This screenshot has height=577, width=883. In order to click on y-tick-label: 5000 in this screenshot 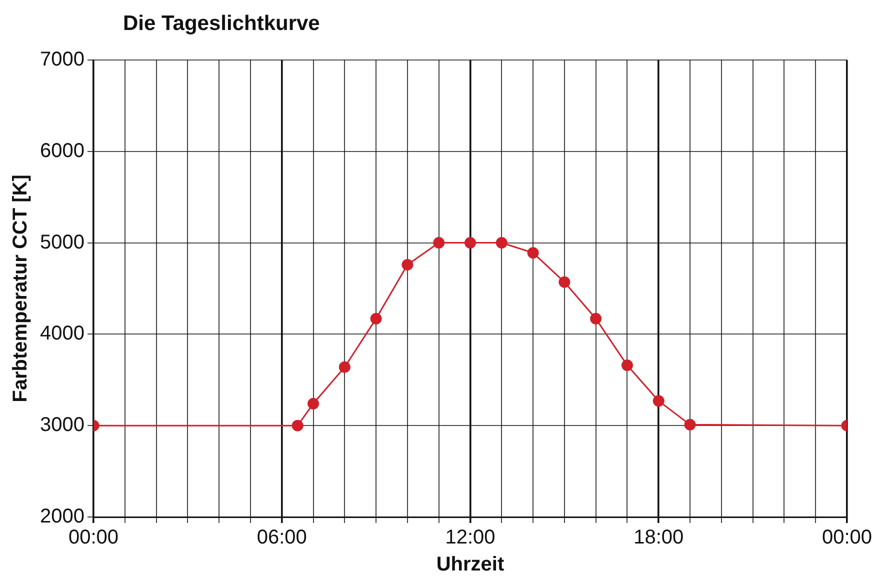, I will do `click(62, 242)`.